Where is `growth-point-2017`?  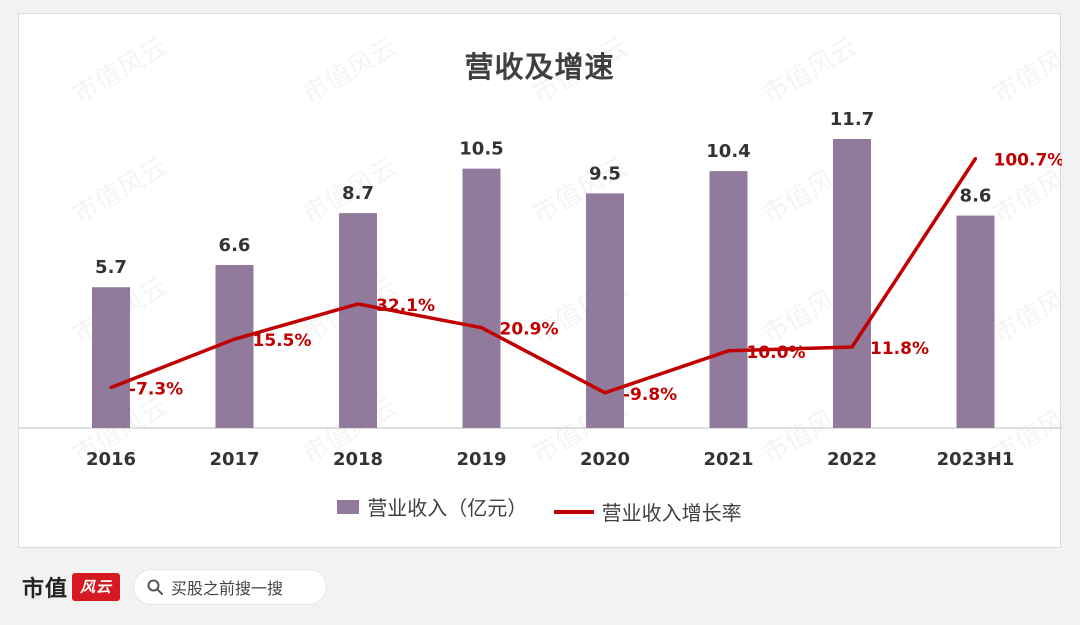
growth-point-2017 is located at coordinates (234, 339).